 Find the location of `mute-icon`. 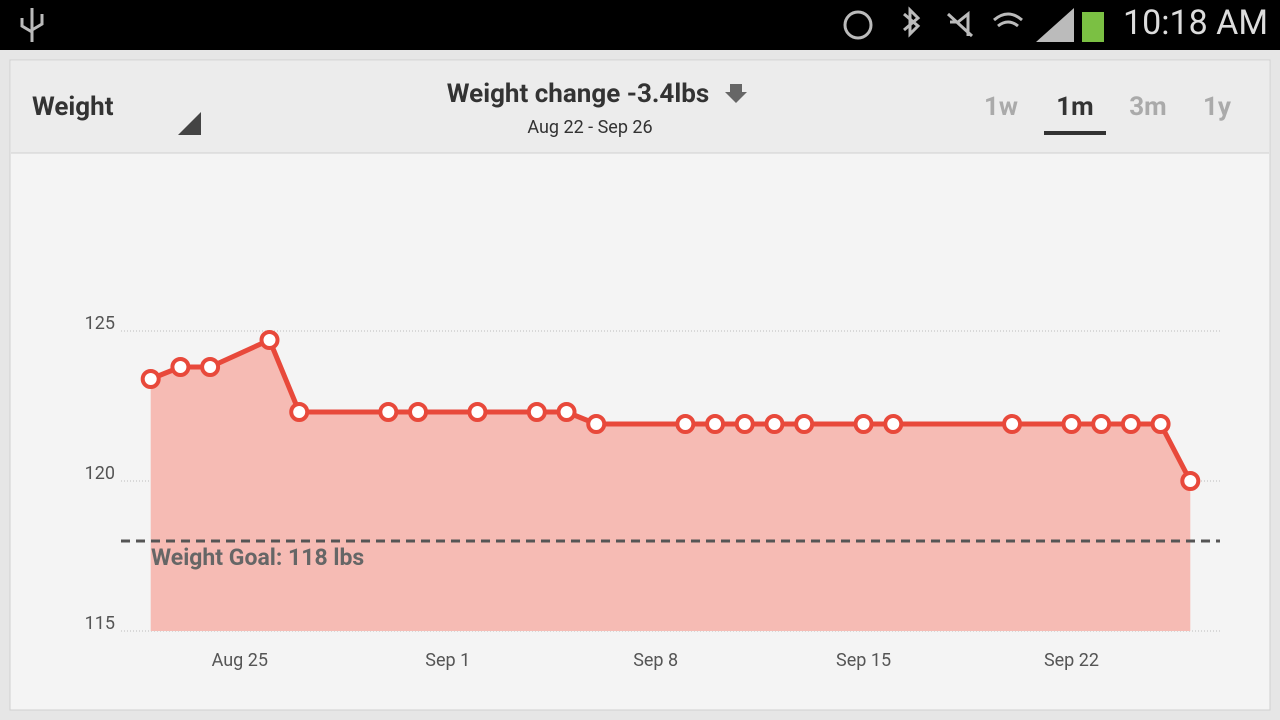

mute-icon is located at coordinates (960, 24).